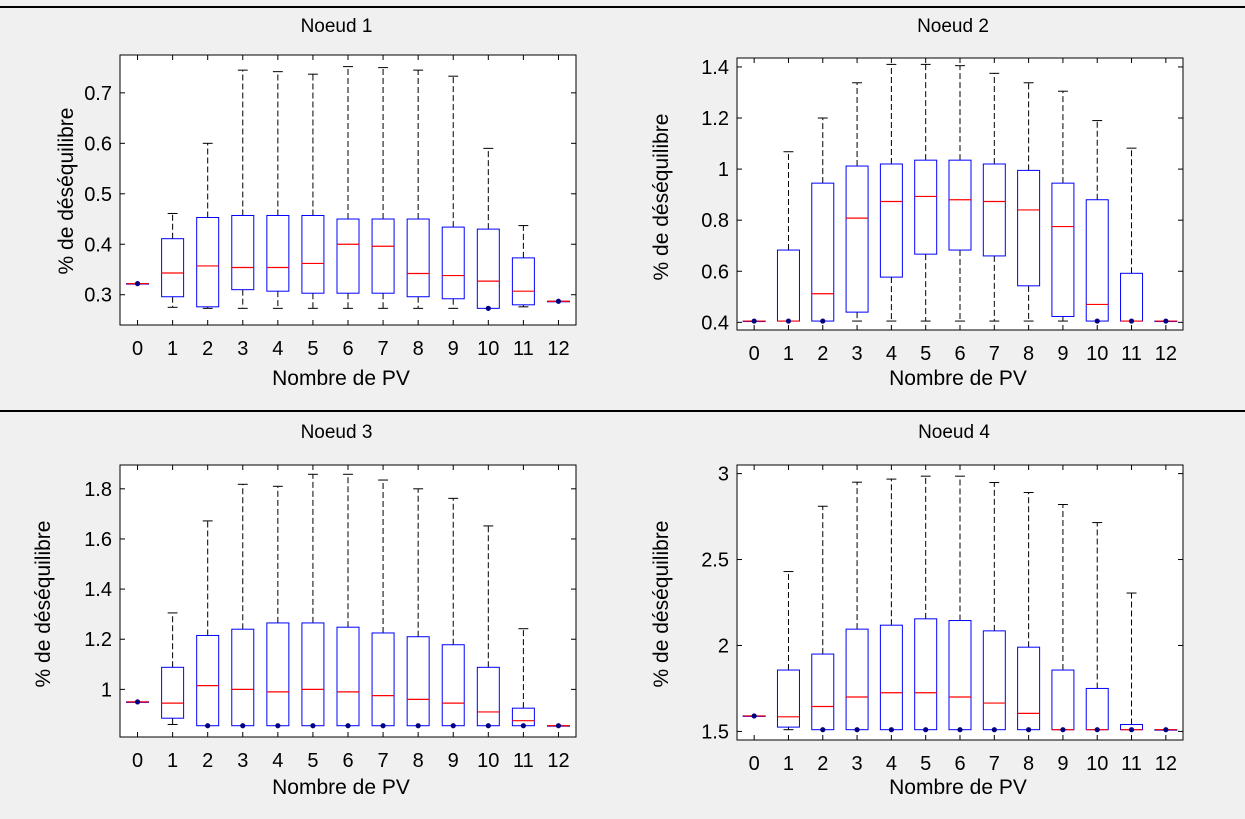 The image size is (1245, 819). I want to click on y-axis-label: % de déséquilibre, so click(43, 604).